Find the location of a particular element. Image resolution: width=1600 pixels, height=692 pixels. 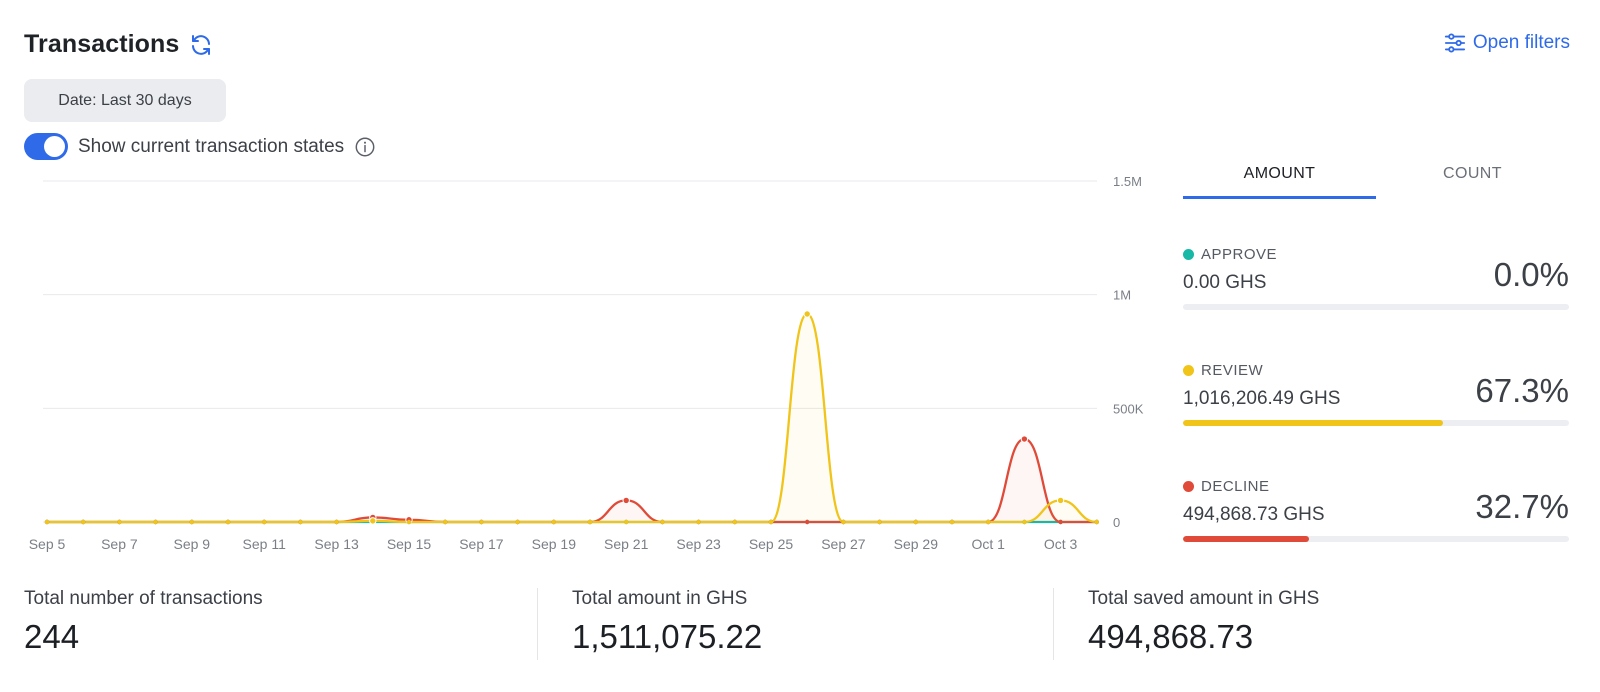

decline-progress-fill is located at coordinates (1246, 539).